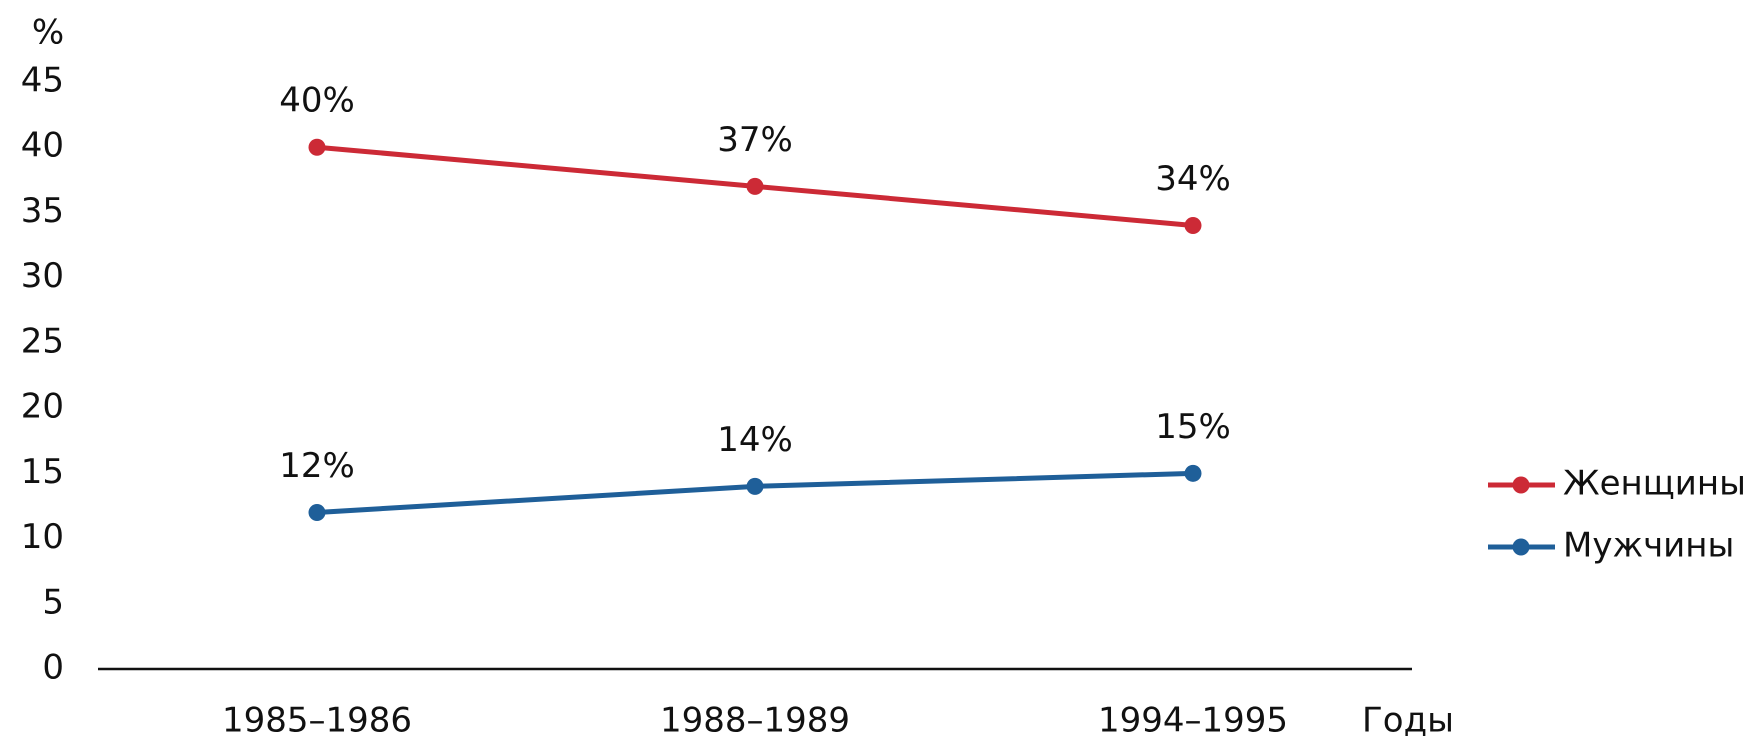 This screenshot has height=754, width=1755. I want to click on y-tick-label: 10, so click(42, 537).